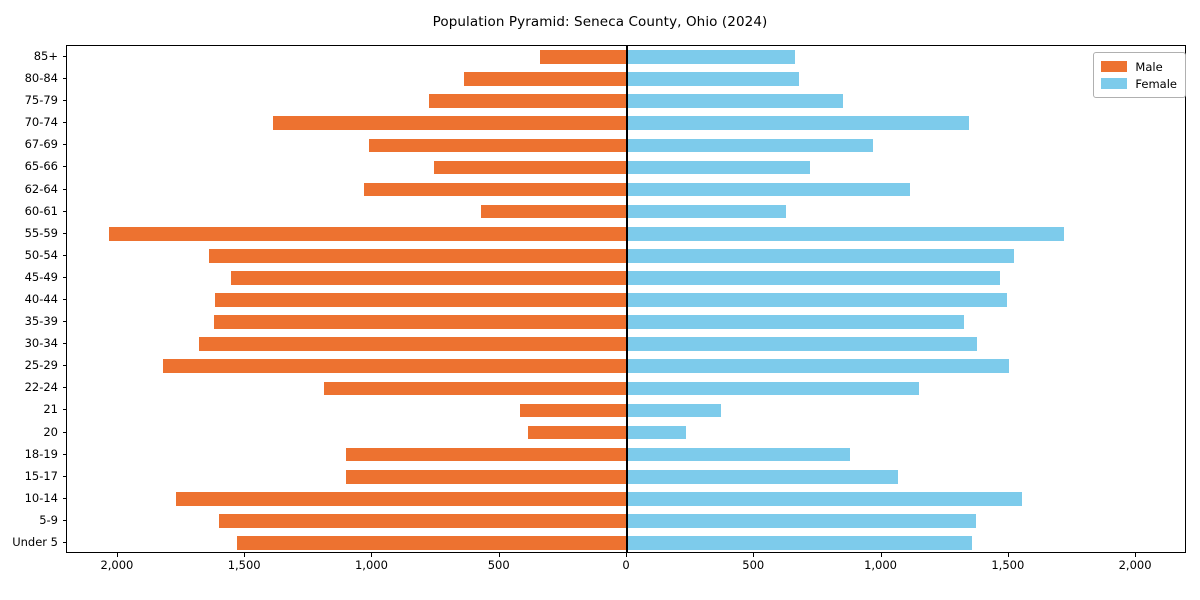 This screenshot has height=600, width=1200. Describe the element at coordinates (753, 565) in the screenshot. I see `x-tick-label: 500` at that location.